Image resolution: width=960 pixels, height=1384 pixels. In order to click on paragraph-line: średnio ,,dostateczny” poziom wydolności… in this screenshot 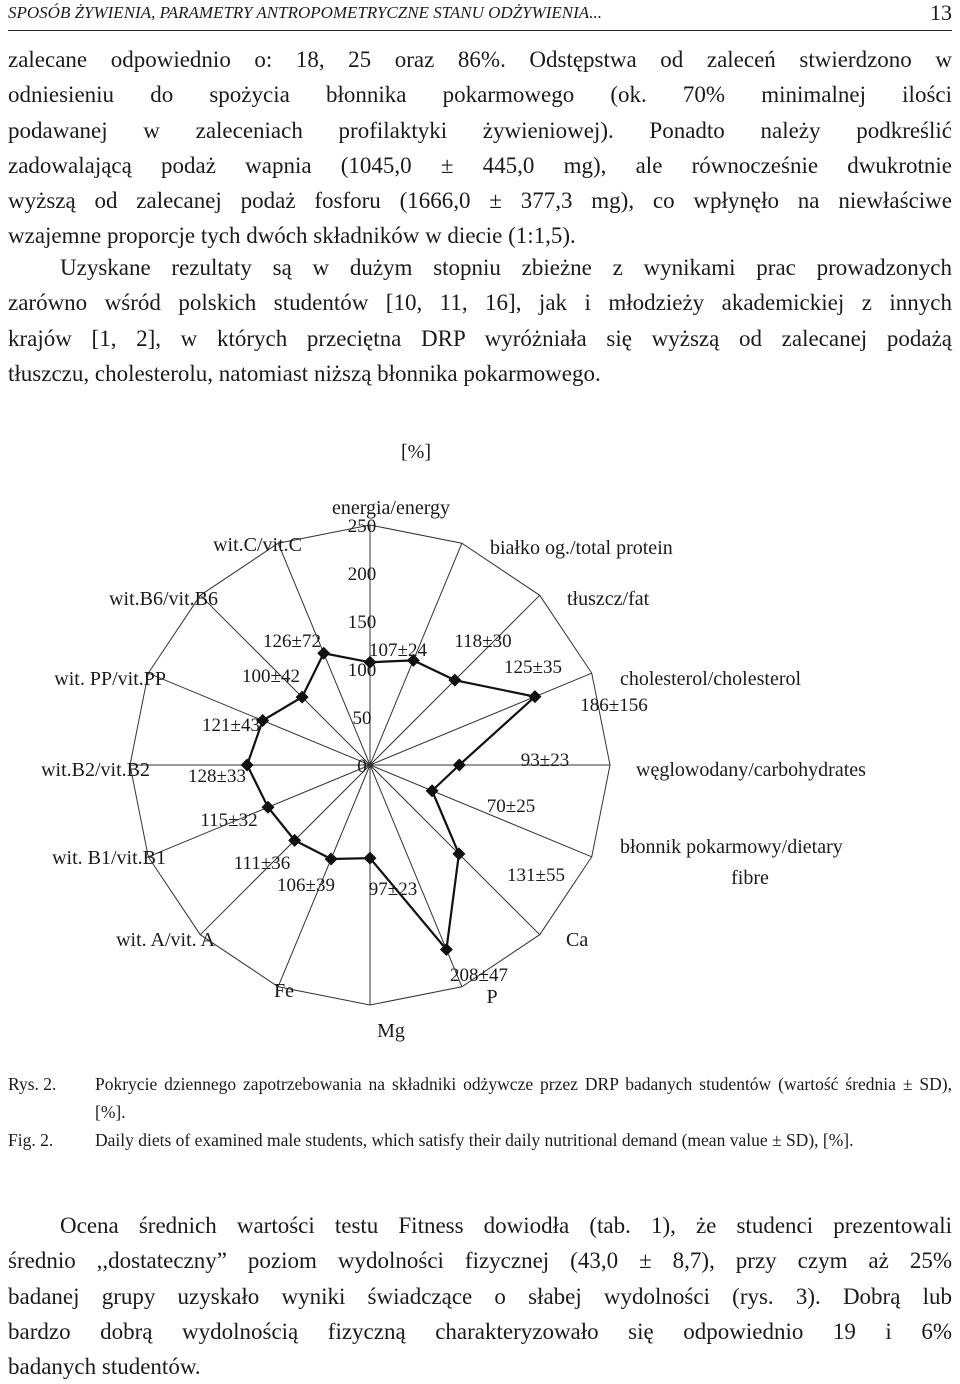, I will do `click(480, 1261)`.